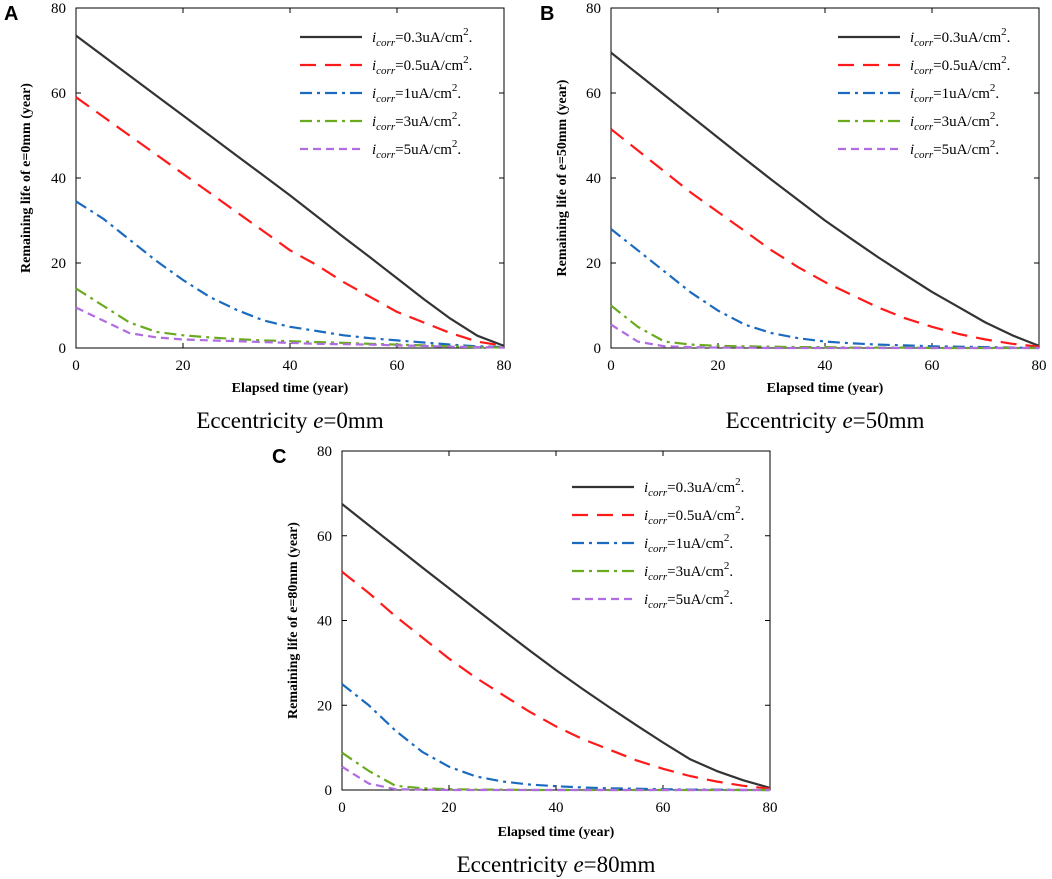  I want to click on panel-caption: Eccentricity e=80mm, so click(556, 864).